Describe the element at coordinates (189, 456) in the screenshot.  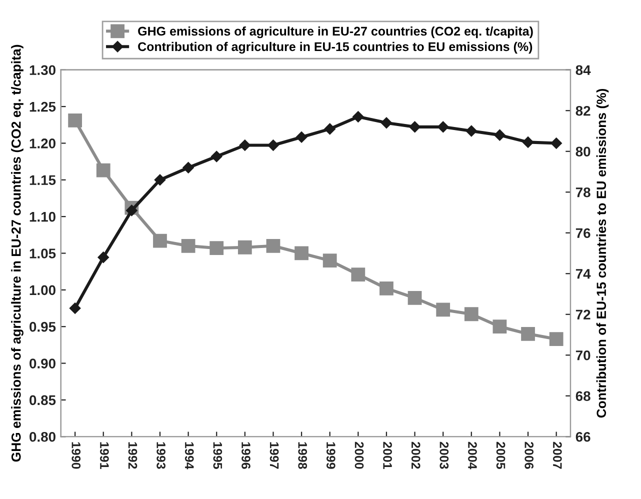
I see `x-tick-label: 1994` at that location.